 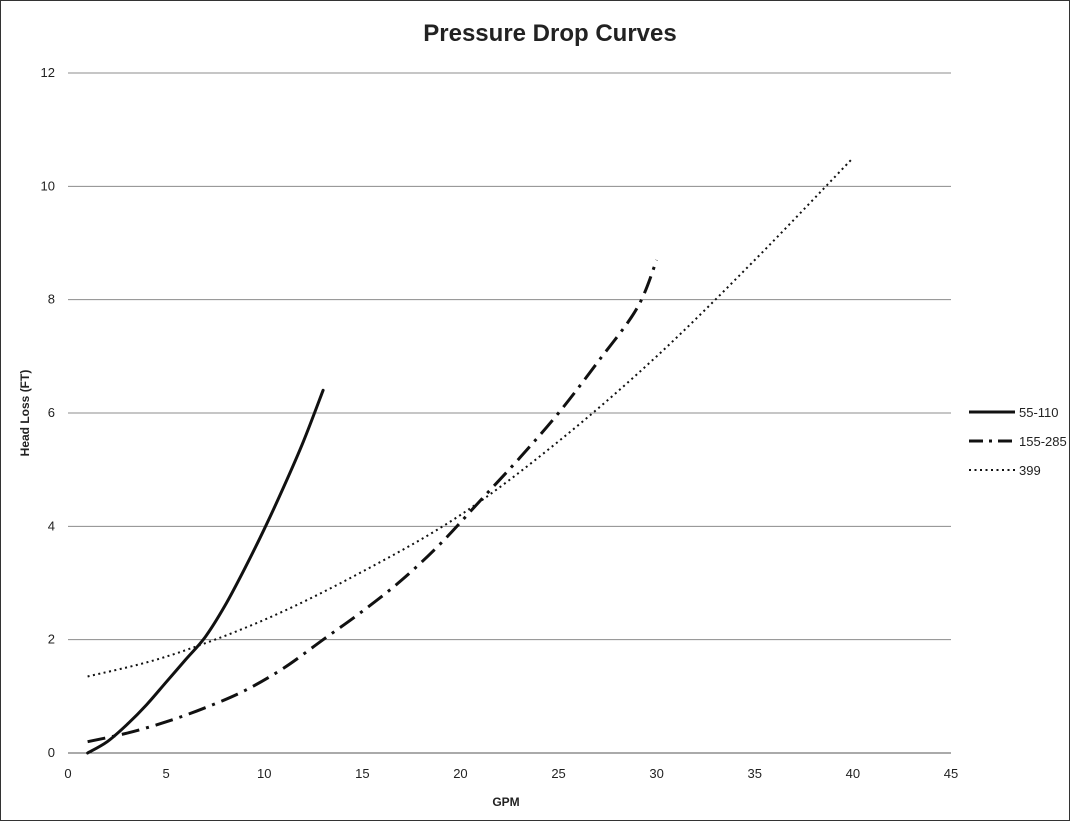 What do you see at coordinates (558, 773) in the screenshot?
I see `x-tick-label: 25` at bounding box center [558, 773].